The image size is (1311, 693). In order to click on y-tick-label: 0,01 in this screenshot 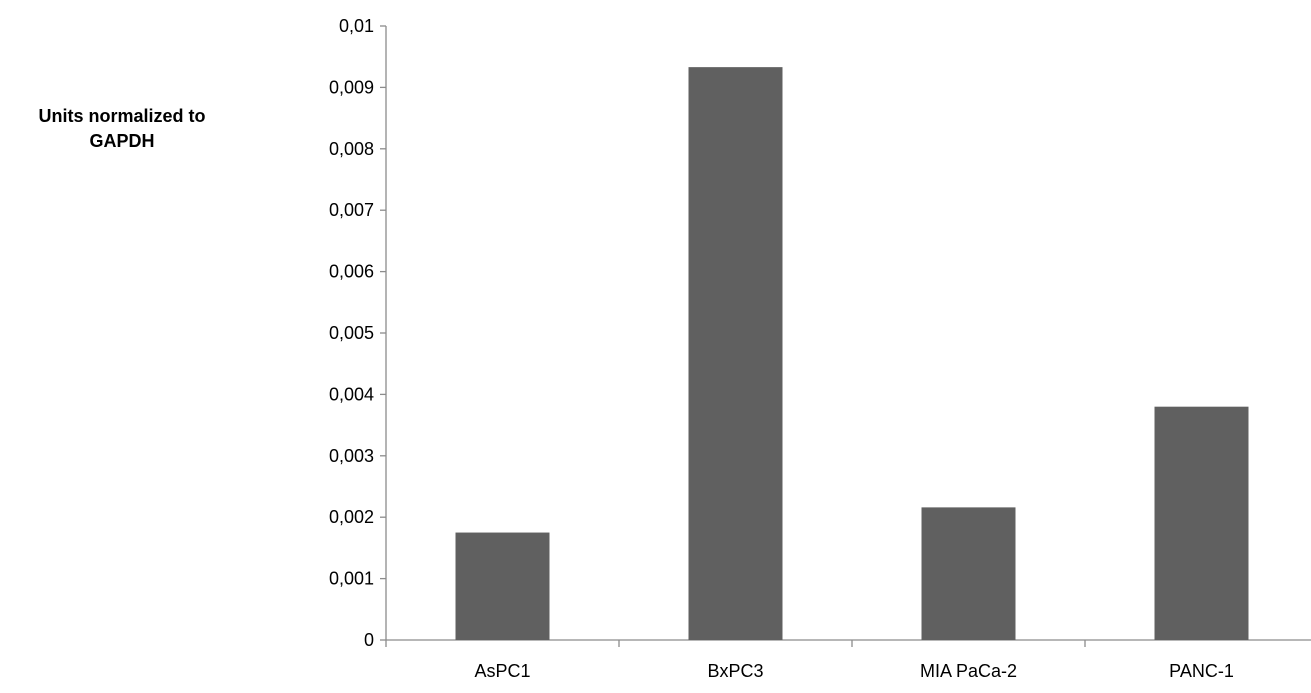, I will do `click(356, 26)`.